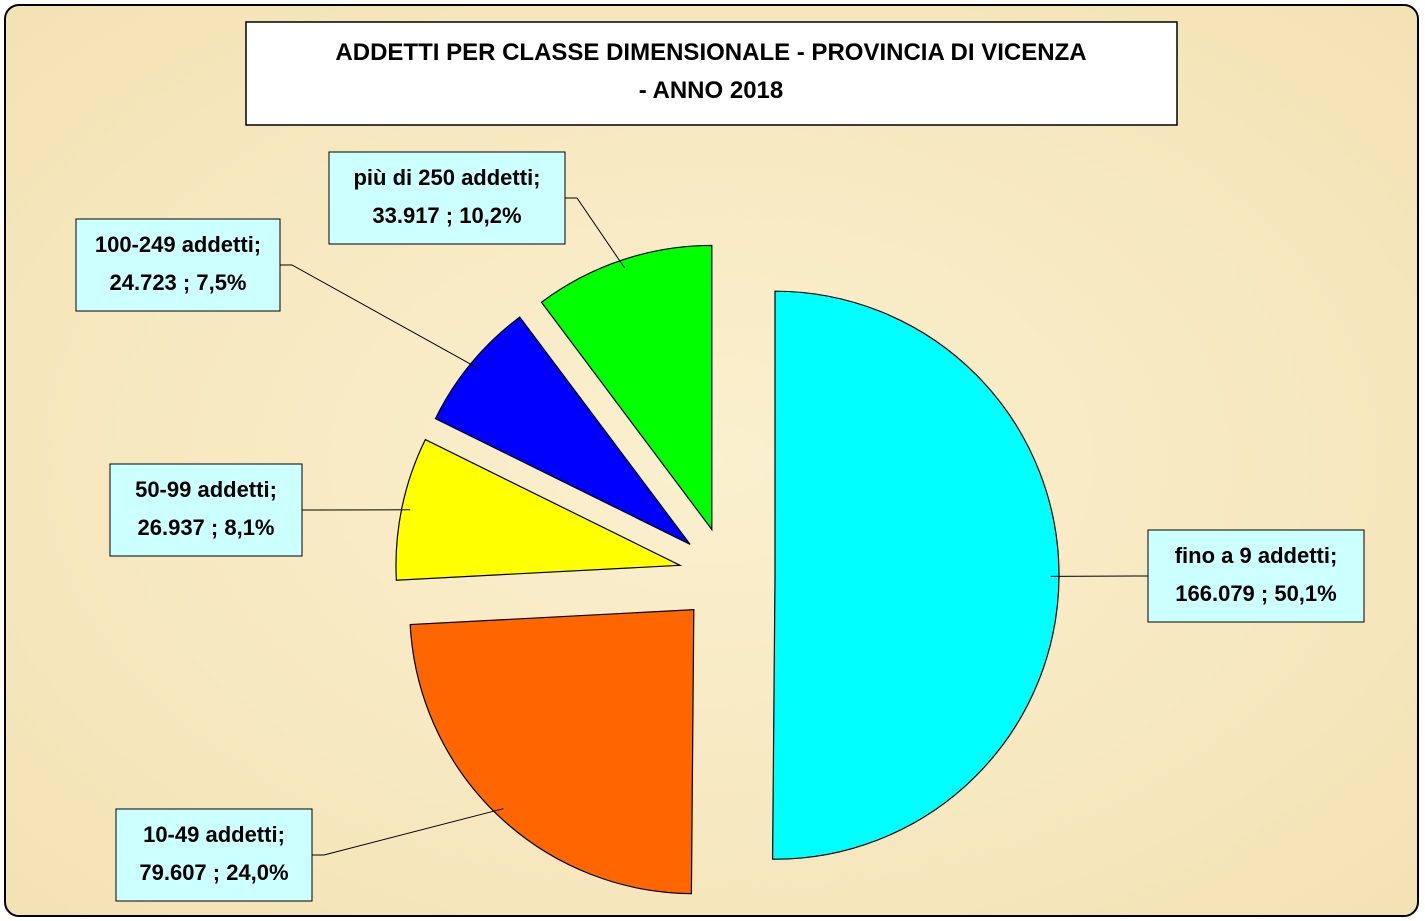 The width and height of the screenshot is (1425, 921). Describe the element at coordinates (214, 834) in the screenshot. I see `category-label: 10-49 addetti;` at that location.